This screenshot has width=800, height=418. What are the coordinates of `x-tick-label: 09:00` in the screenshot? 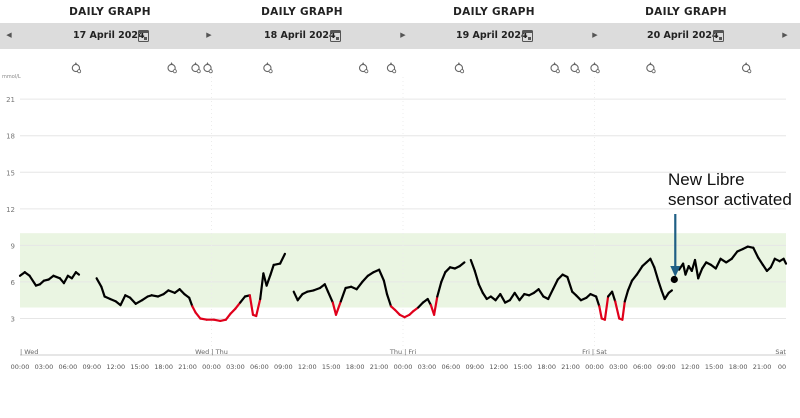 It's located at (666, 367).